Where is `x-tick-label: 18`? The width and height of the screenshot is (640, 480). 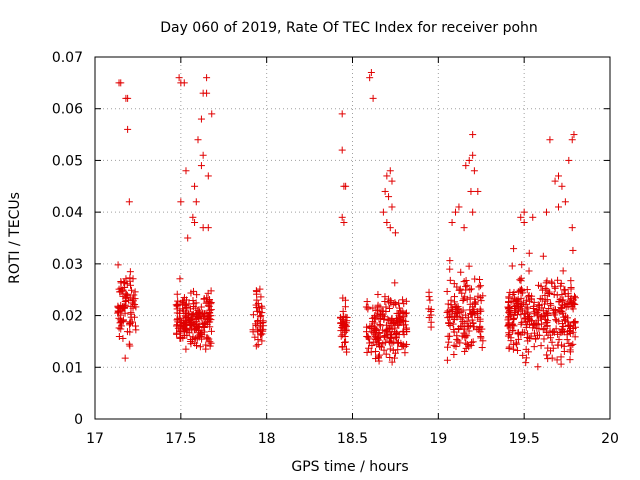
x-tick-label: 18 is located at coordinates (267, 439).